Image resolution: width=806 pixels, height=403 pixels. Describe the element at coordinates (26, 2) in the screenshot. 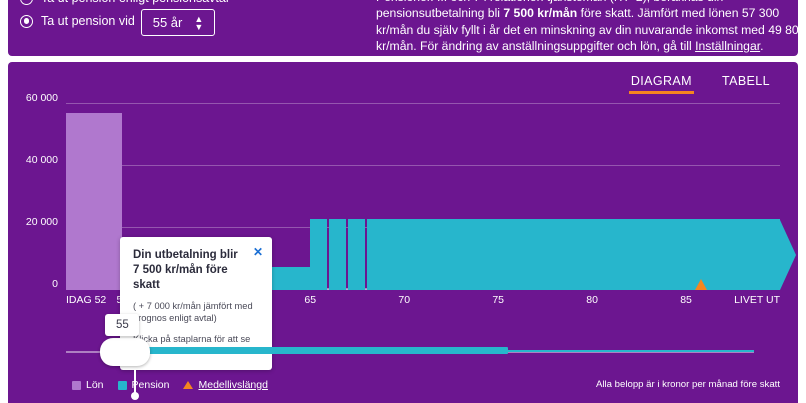

I see `radio-icon-contract` at that location.